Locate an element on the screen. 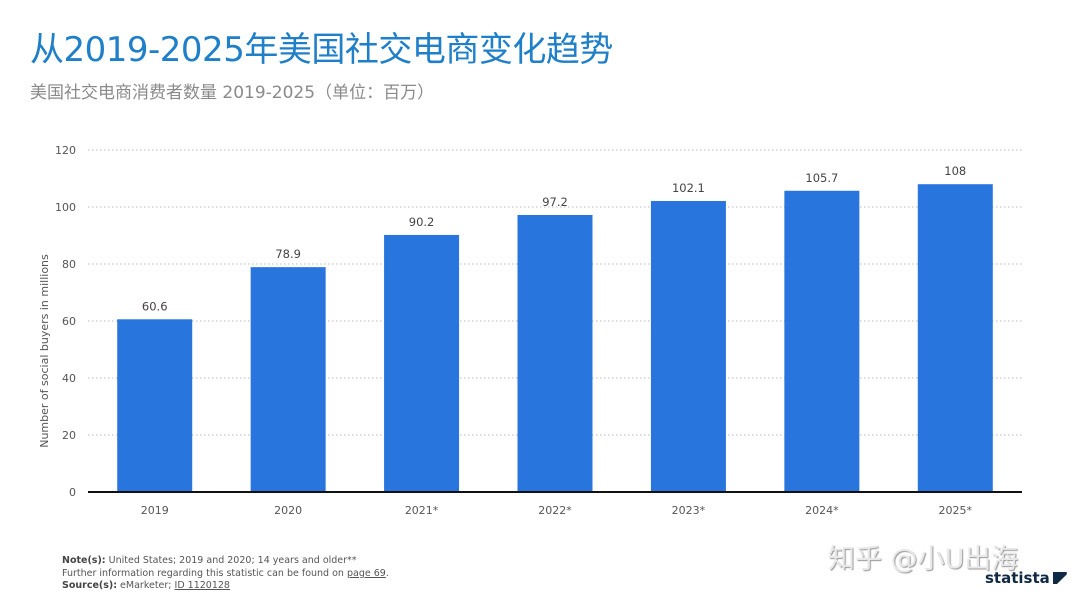  y-tick-label: 60 is located at coordinates (69, 321).